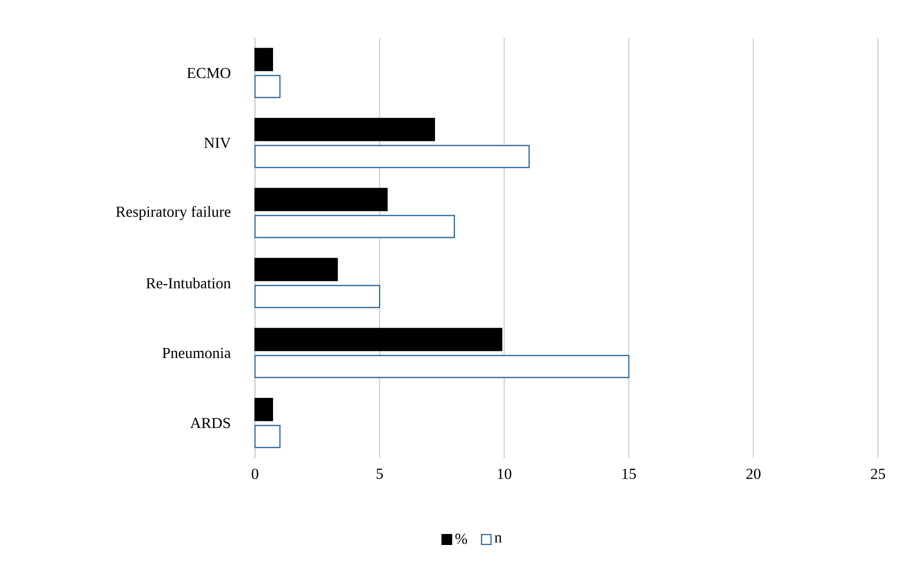  I want to click on y-tick-label: Re-Intubation, so click(188, 283).